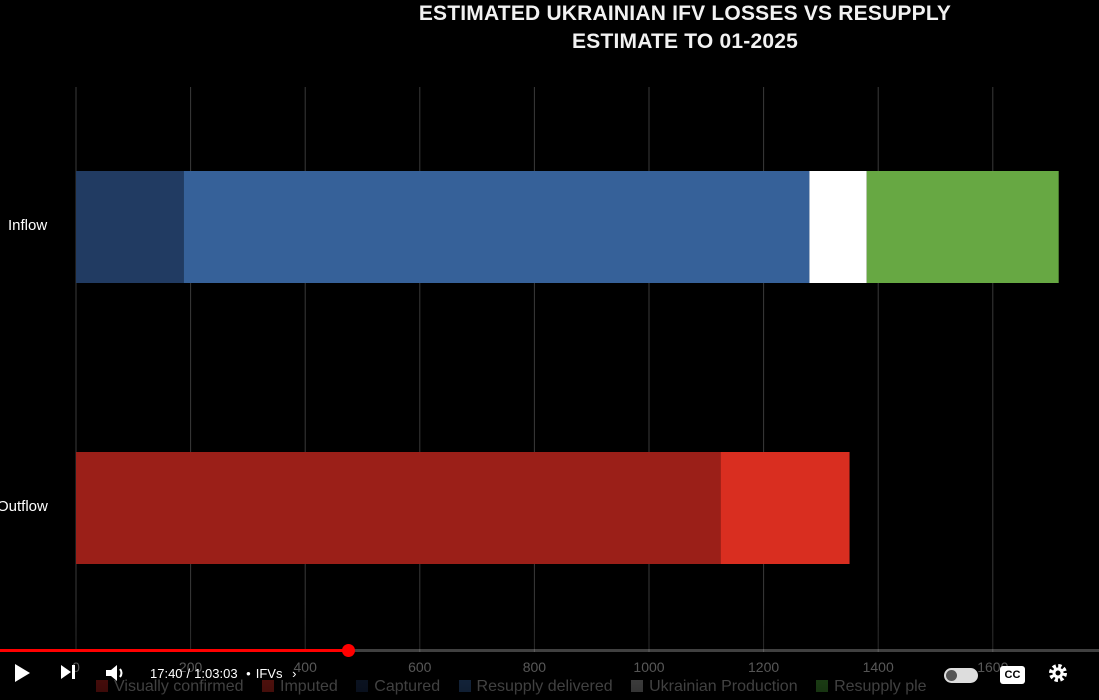 The image size is (1099, 700). I want to click on bar-outflow-visually-confirmed, so click(398, 508).